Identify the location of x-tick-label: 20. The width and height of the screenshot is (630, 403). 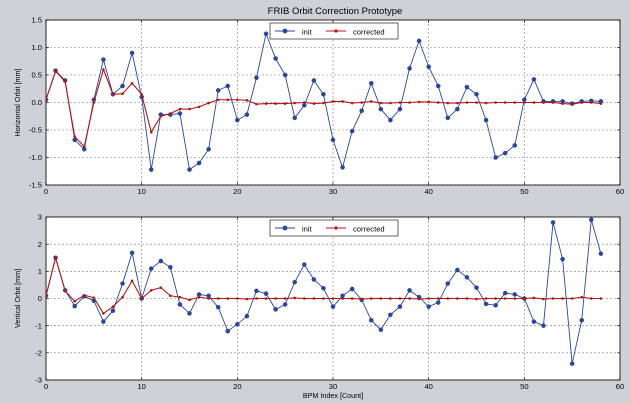
(237, 191).